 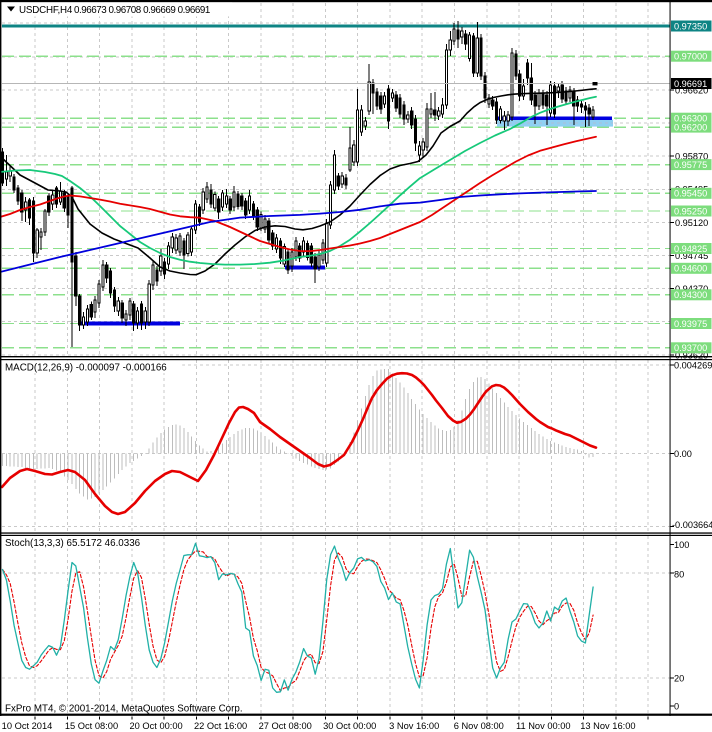 What do you see at coordinates (142, 10) in the screenshot?
I see `svg-text:0.96673 0.96708 0.96669 0.9669: 0.96673 0.96708 0.96669 0.96691` at bounding box center [142, 10].